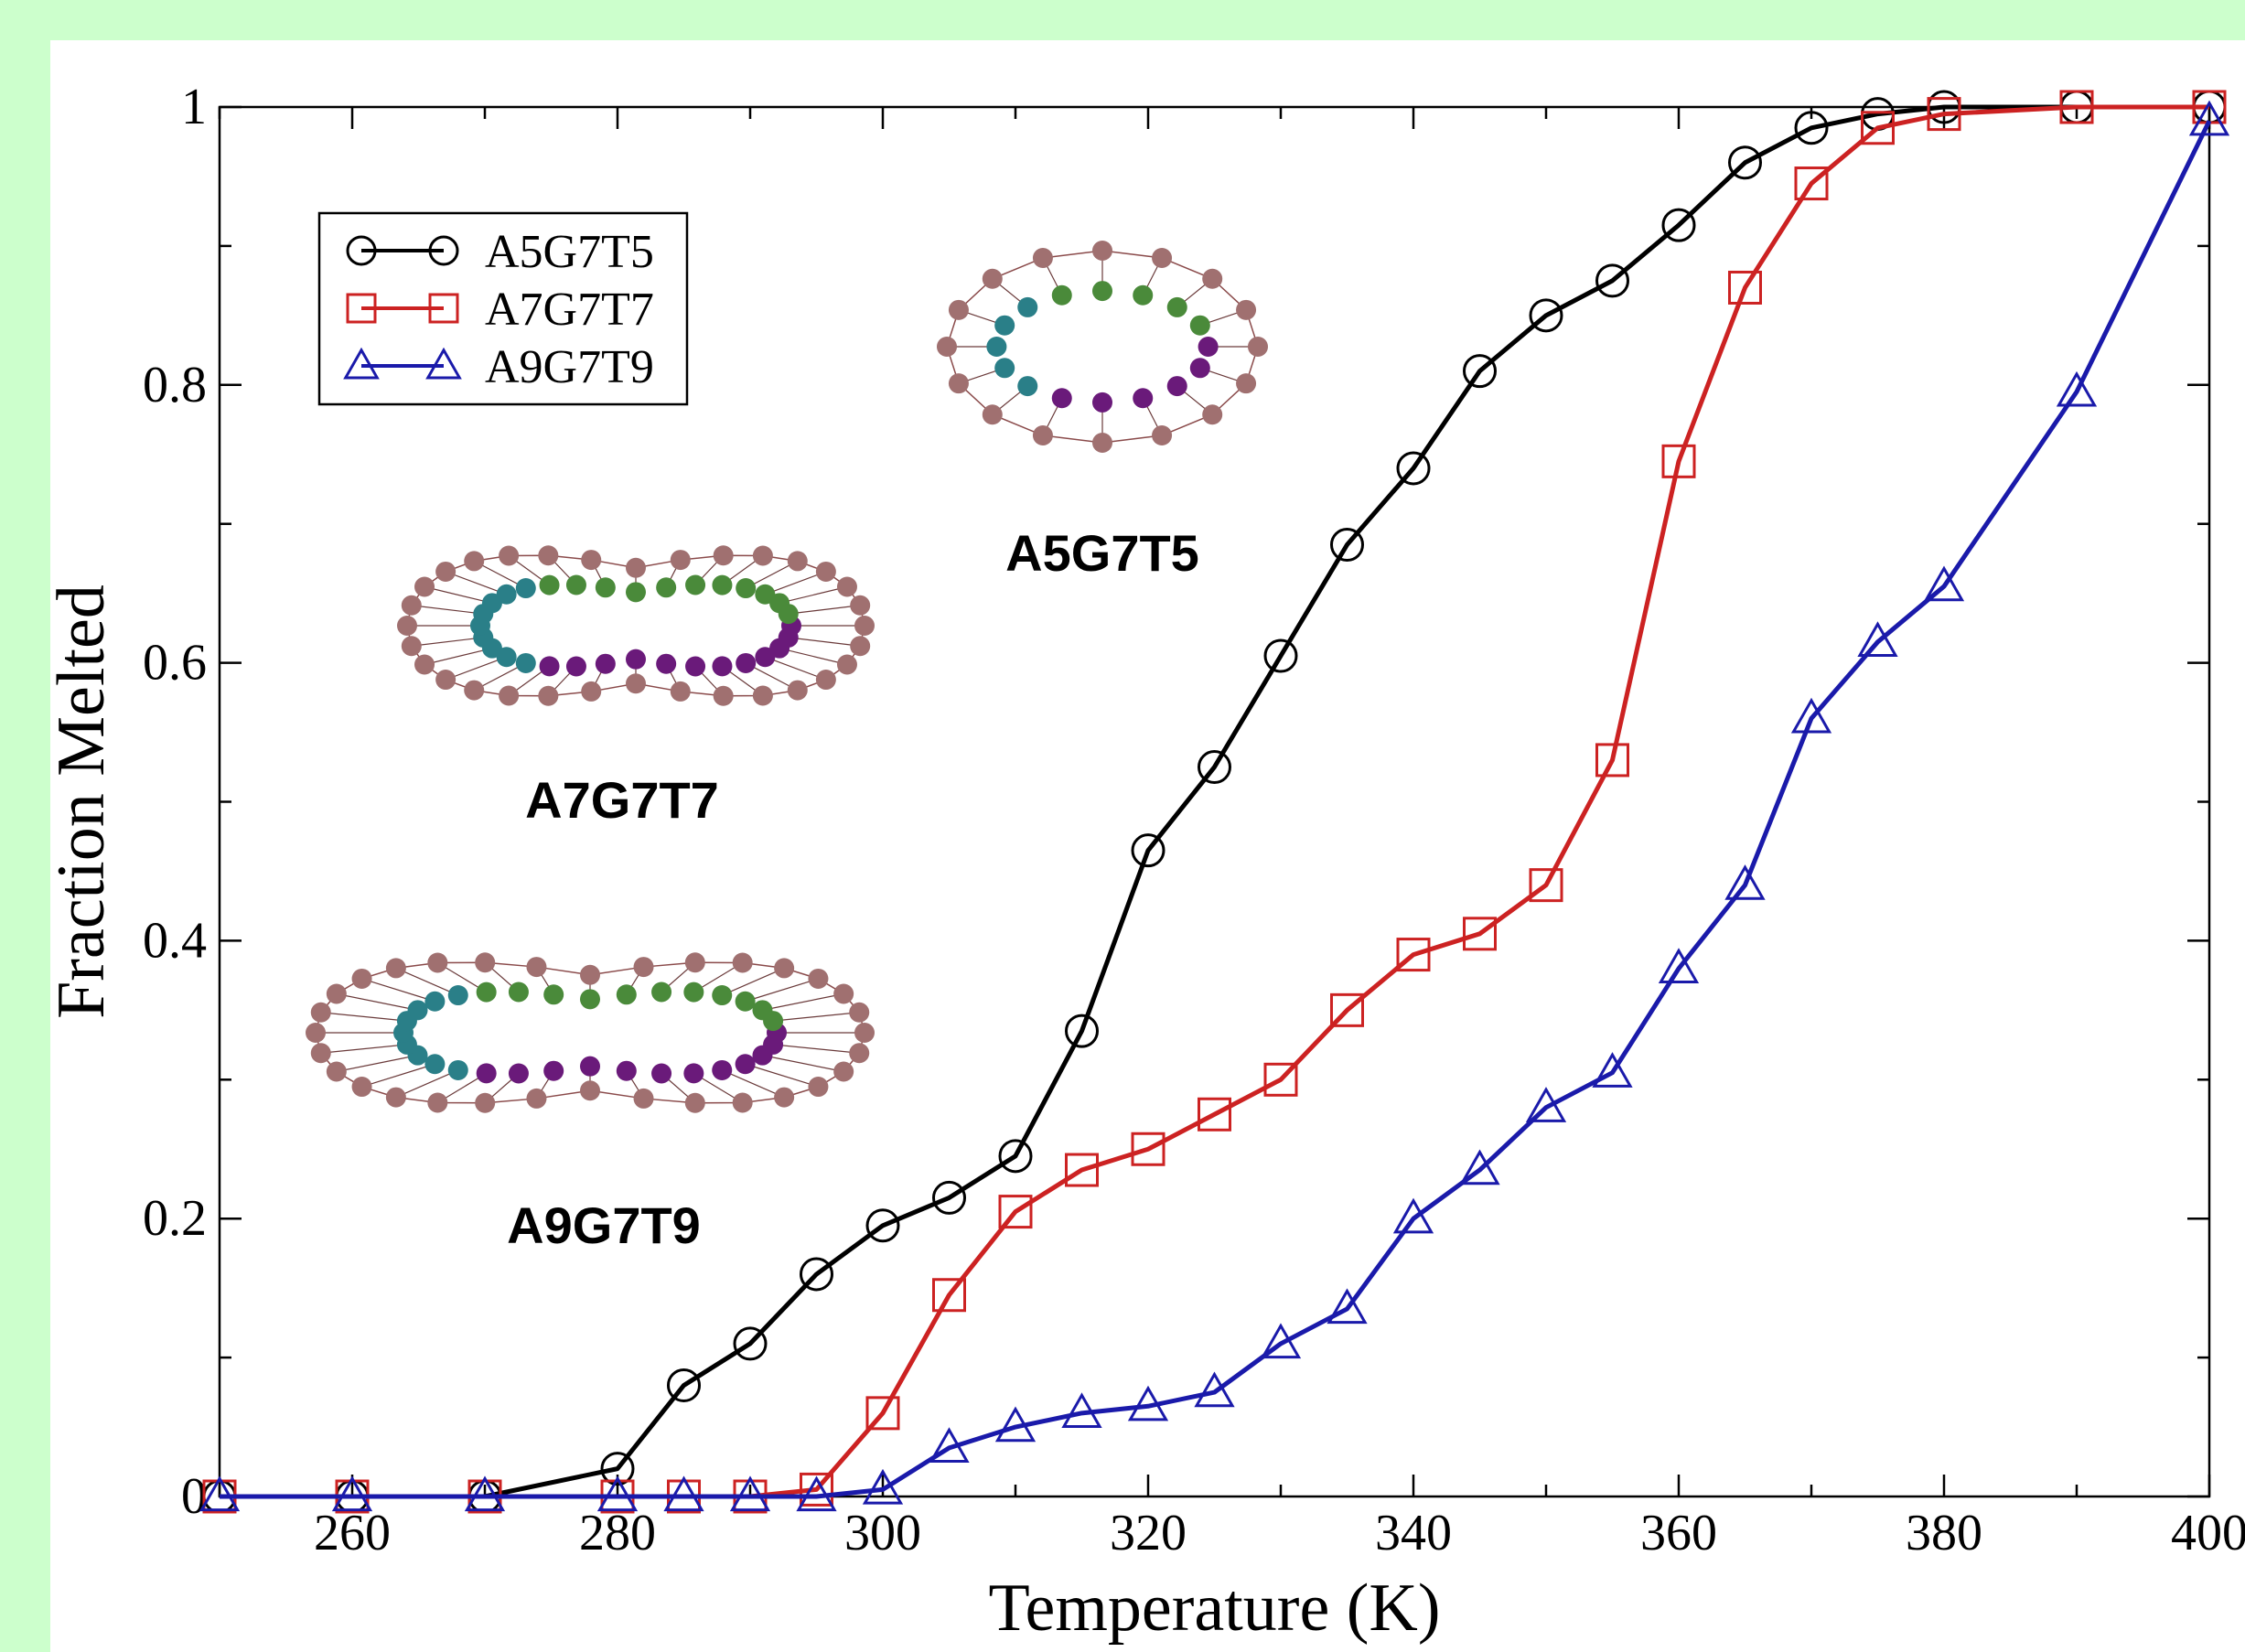 The width and height of the screenshot is (2245, 1652). Describe the element at coordinates (503, 308) in the screenshot. I see `legend: A5G7T5A7G7T7A9G7T9` at that location.